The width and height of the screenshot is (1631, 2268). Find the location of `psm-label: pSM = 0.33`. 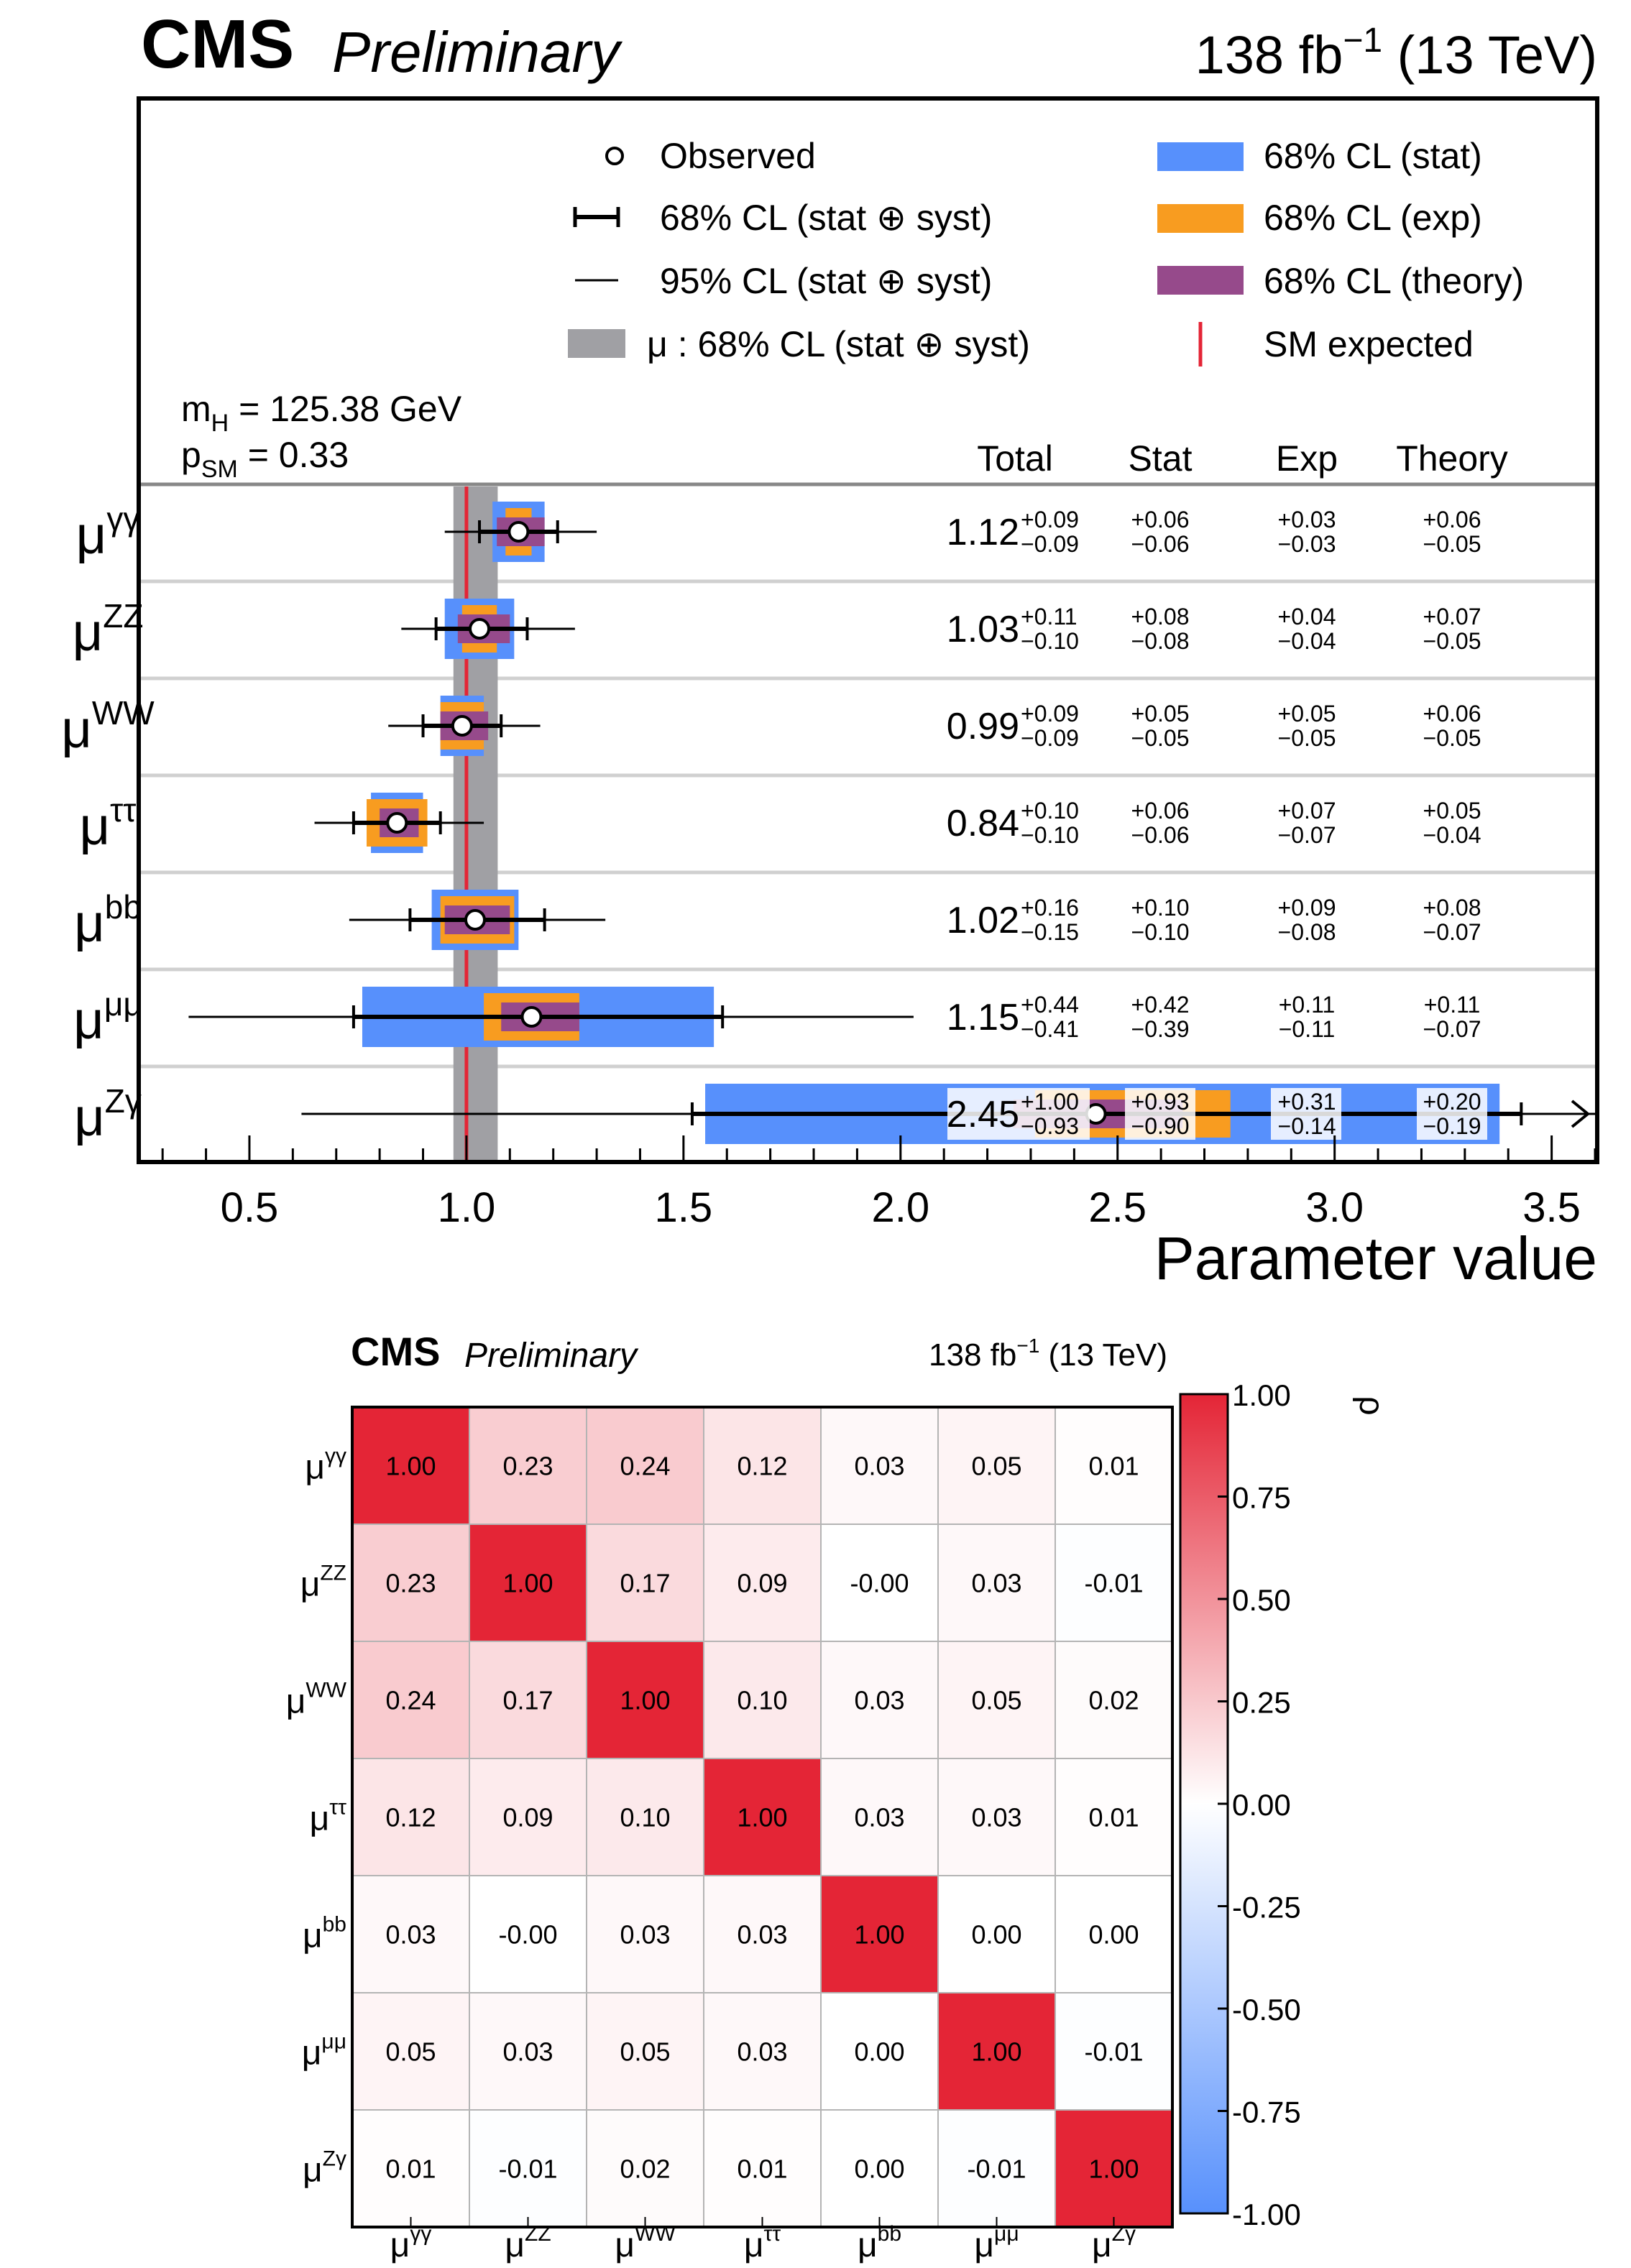

psm-label: pSM = 0.33 is located at coordinates (265, 459).